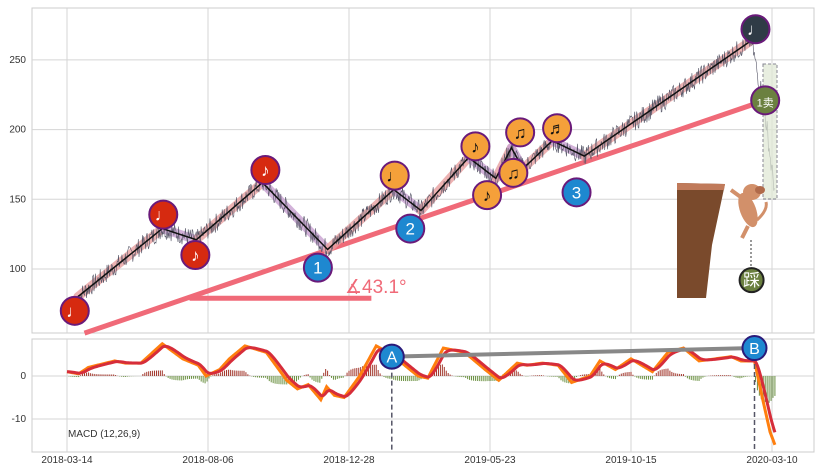 Image resolution: width=819 pixels, height=471 pixels. Describe the element at coordinates (17, 60) in the screenshot. I see `y-tick-label: 250` at that location.